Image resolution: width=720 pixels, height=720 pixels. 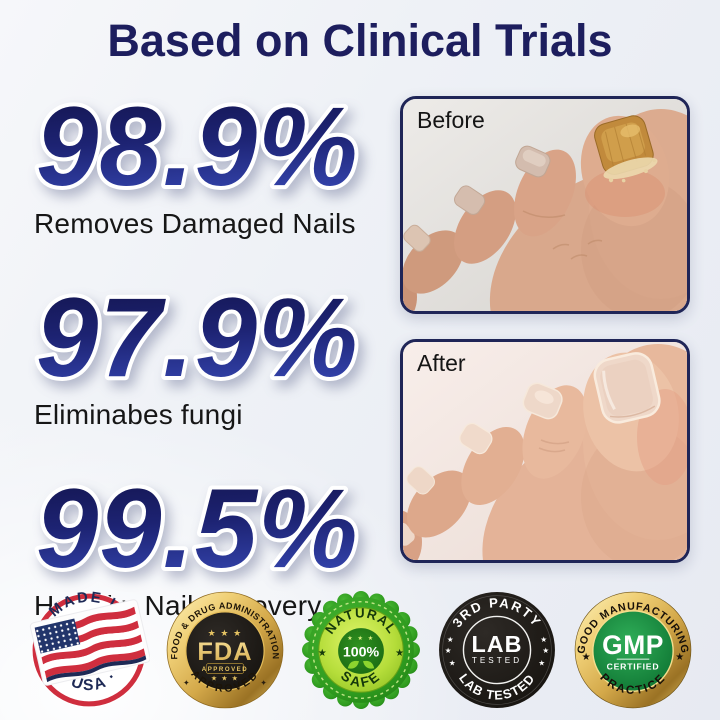 What do you see at coordinates (186, 683) in the screenshot?
I see `fda-sparkle-left-icon: ✦` at bounding box center [186, 683].